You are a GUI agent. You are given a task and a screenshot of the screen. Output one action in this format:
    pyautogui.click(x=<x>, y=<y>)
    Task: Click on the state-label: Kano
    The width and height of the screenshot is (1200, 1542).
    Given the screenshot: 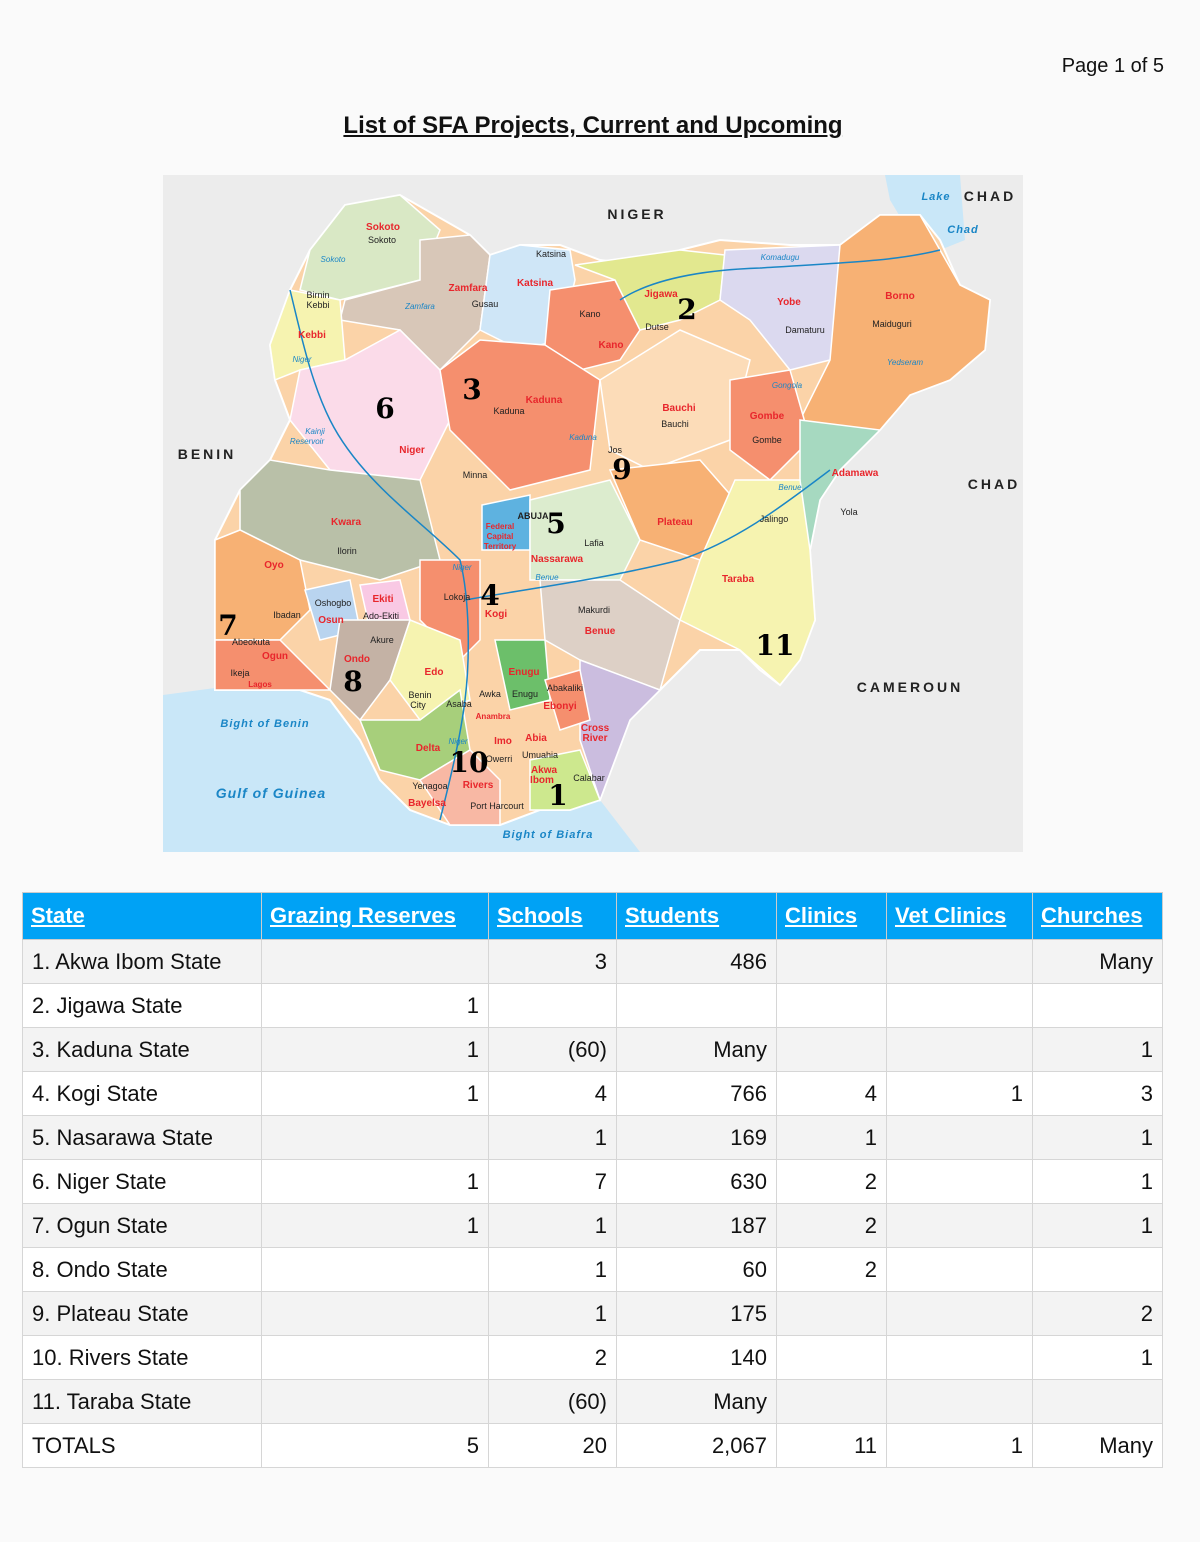 What is the action you would take?
    pyautogui.click(x=611, y=345)
    